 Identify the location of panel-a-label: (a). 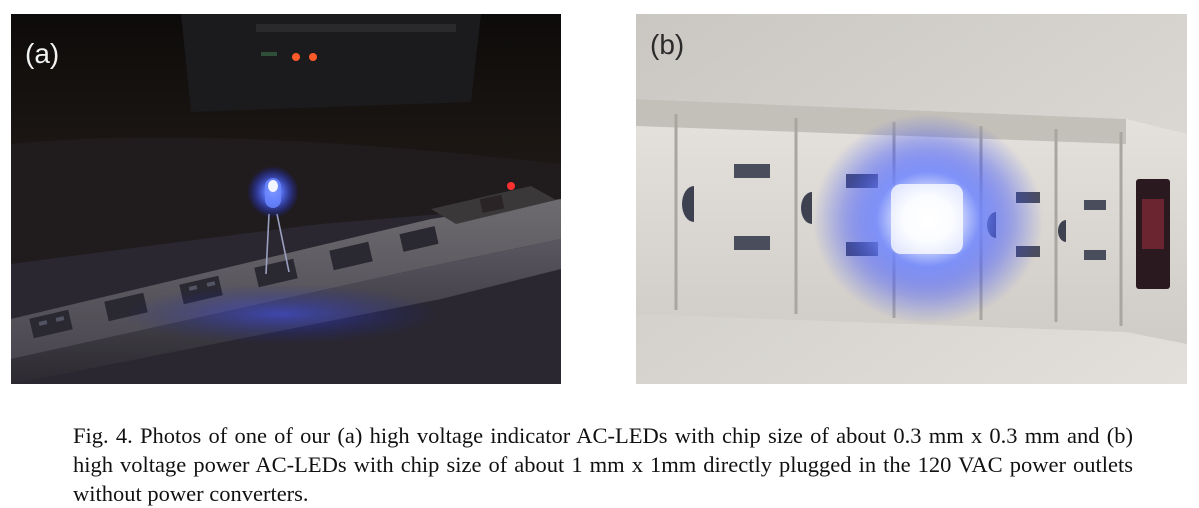
(42, 53).